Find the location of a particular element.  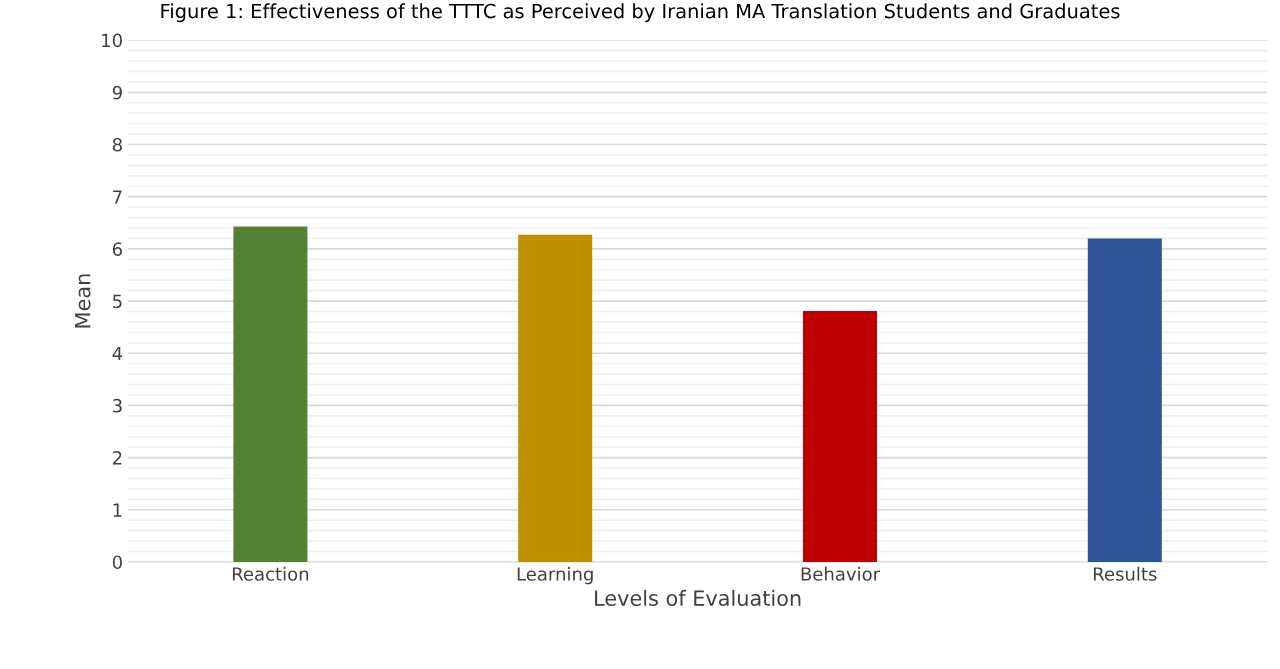

x-tick-label: Behavior is located at coordinates (841, 573).